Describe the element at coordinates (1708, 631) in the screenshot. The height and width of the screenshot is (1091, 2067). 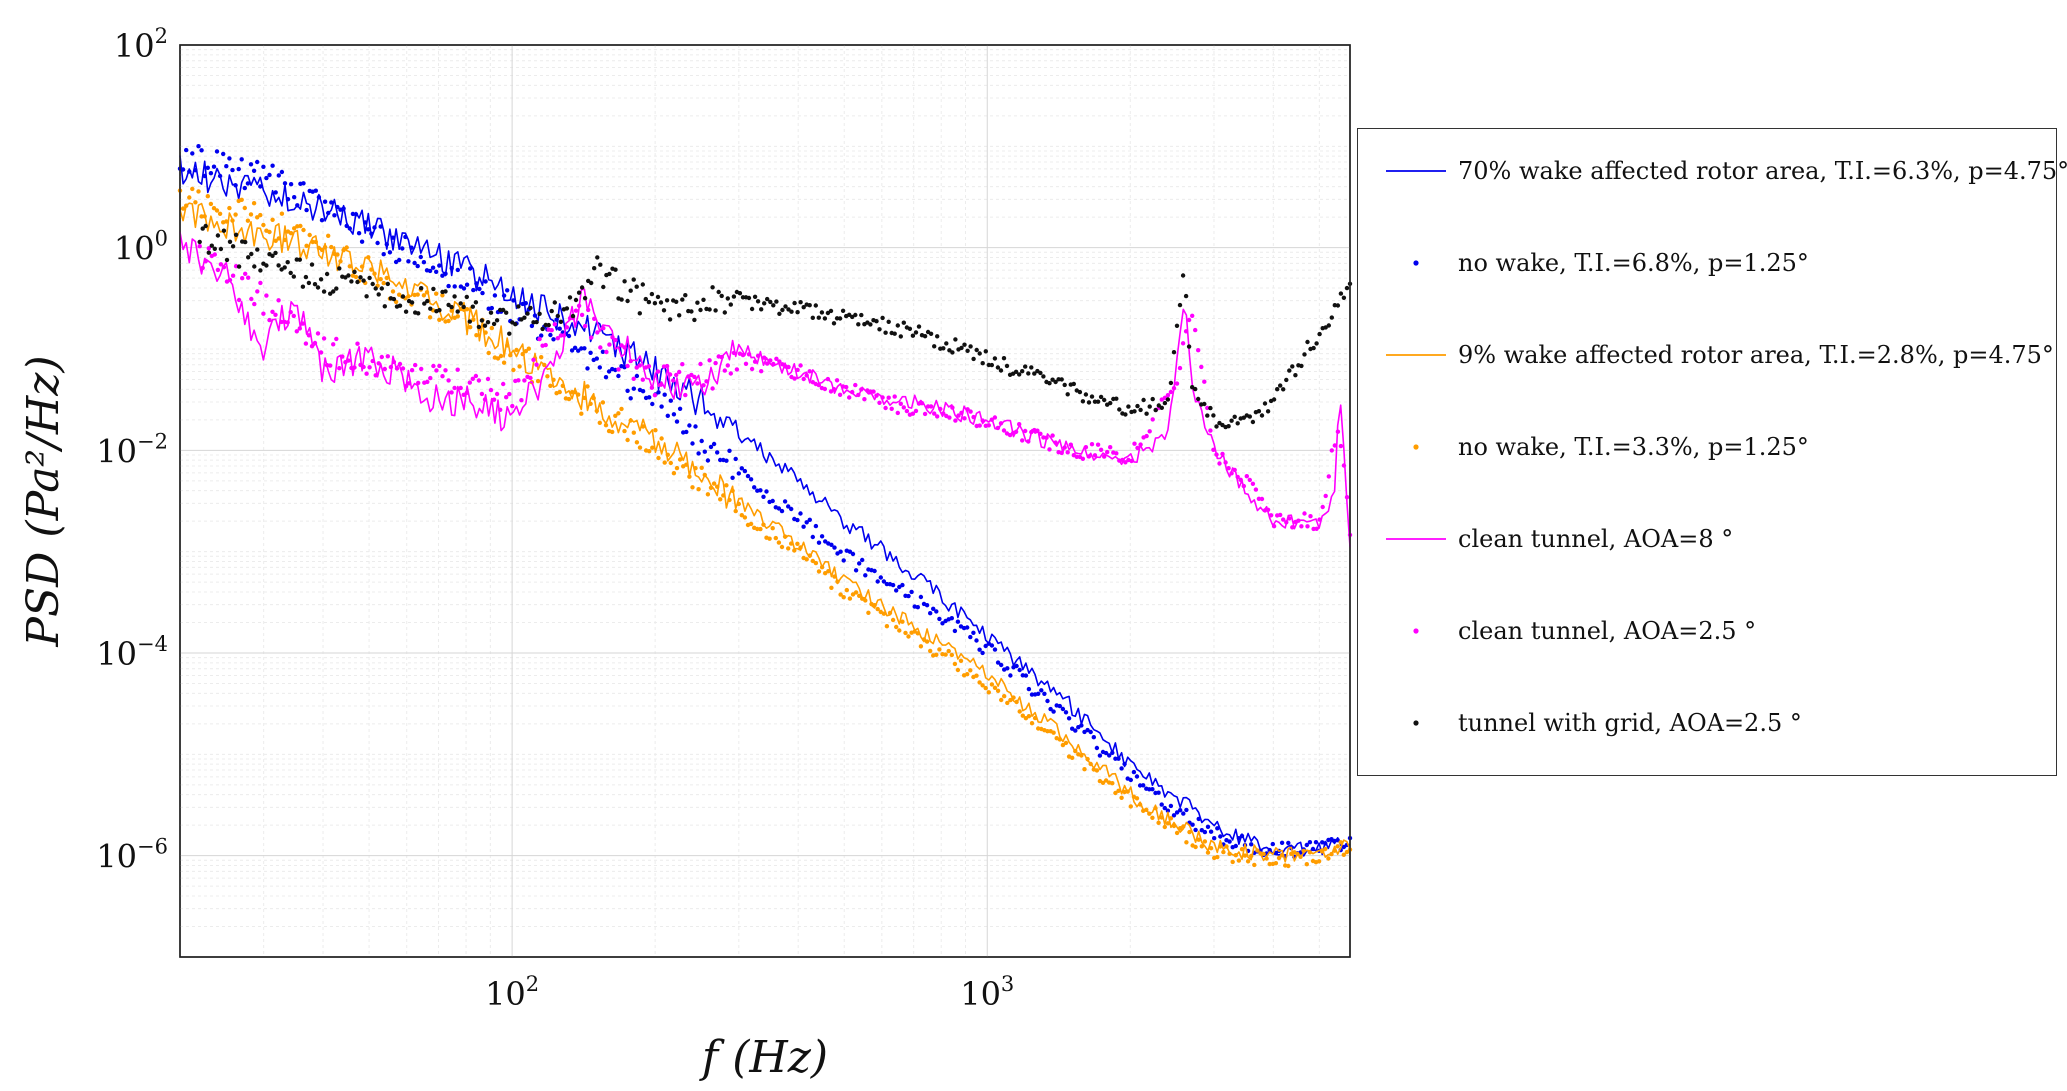
I see `legend-entry: clean tunnel, AOA=2.5 °` at that location.